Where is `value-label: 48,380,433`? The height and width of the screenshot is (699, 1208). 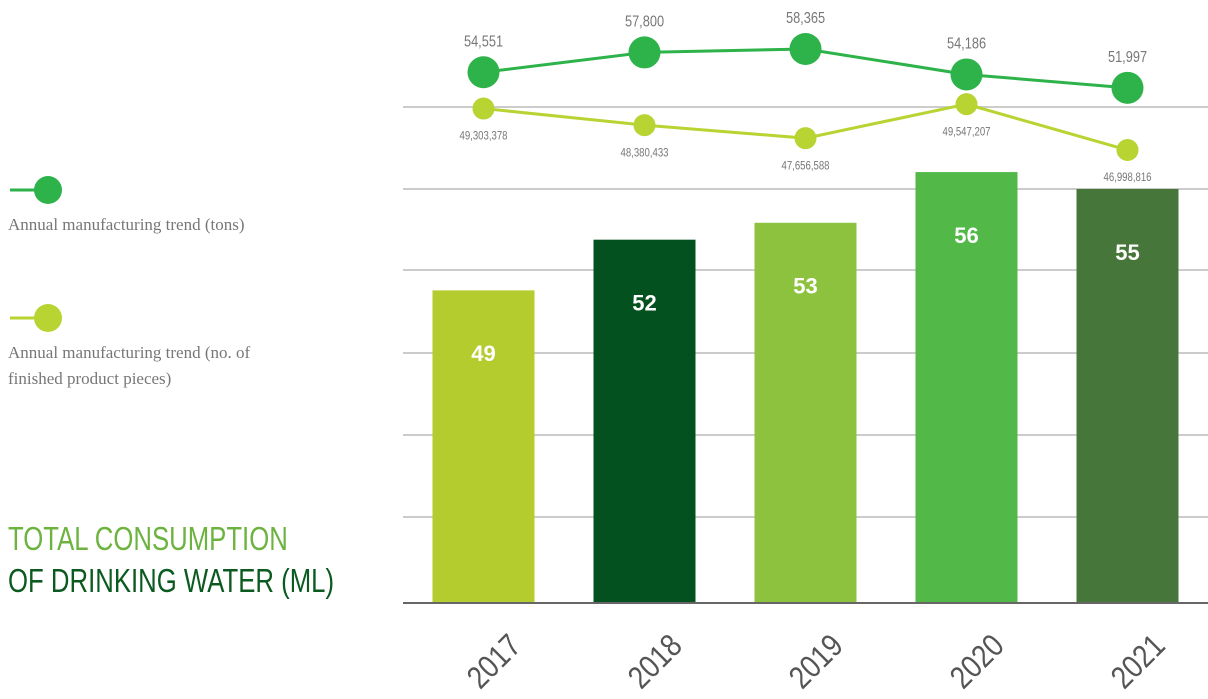 value-label: 48,380,433 is located at coordinates (644, 152).